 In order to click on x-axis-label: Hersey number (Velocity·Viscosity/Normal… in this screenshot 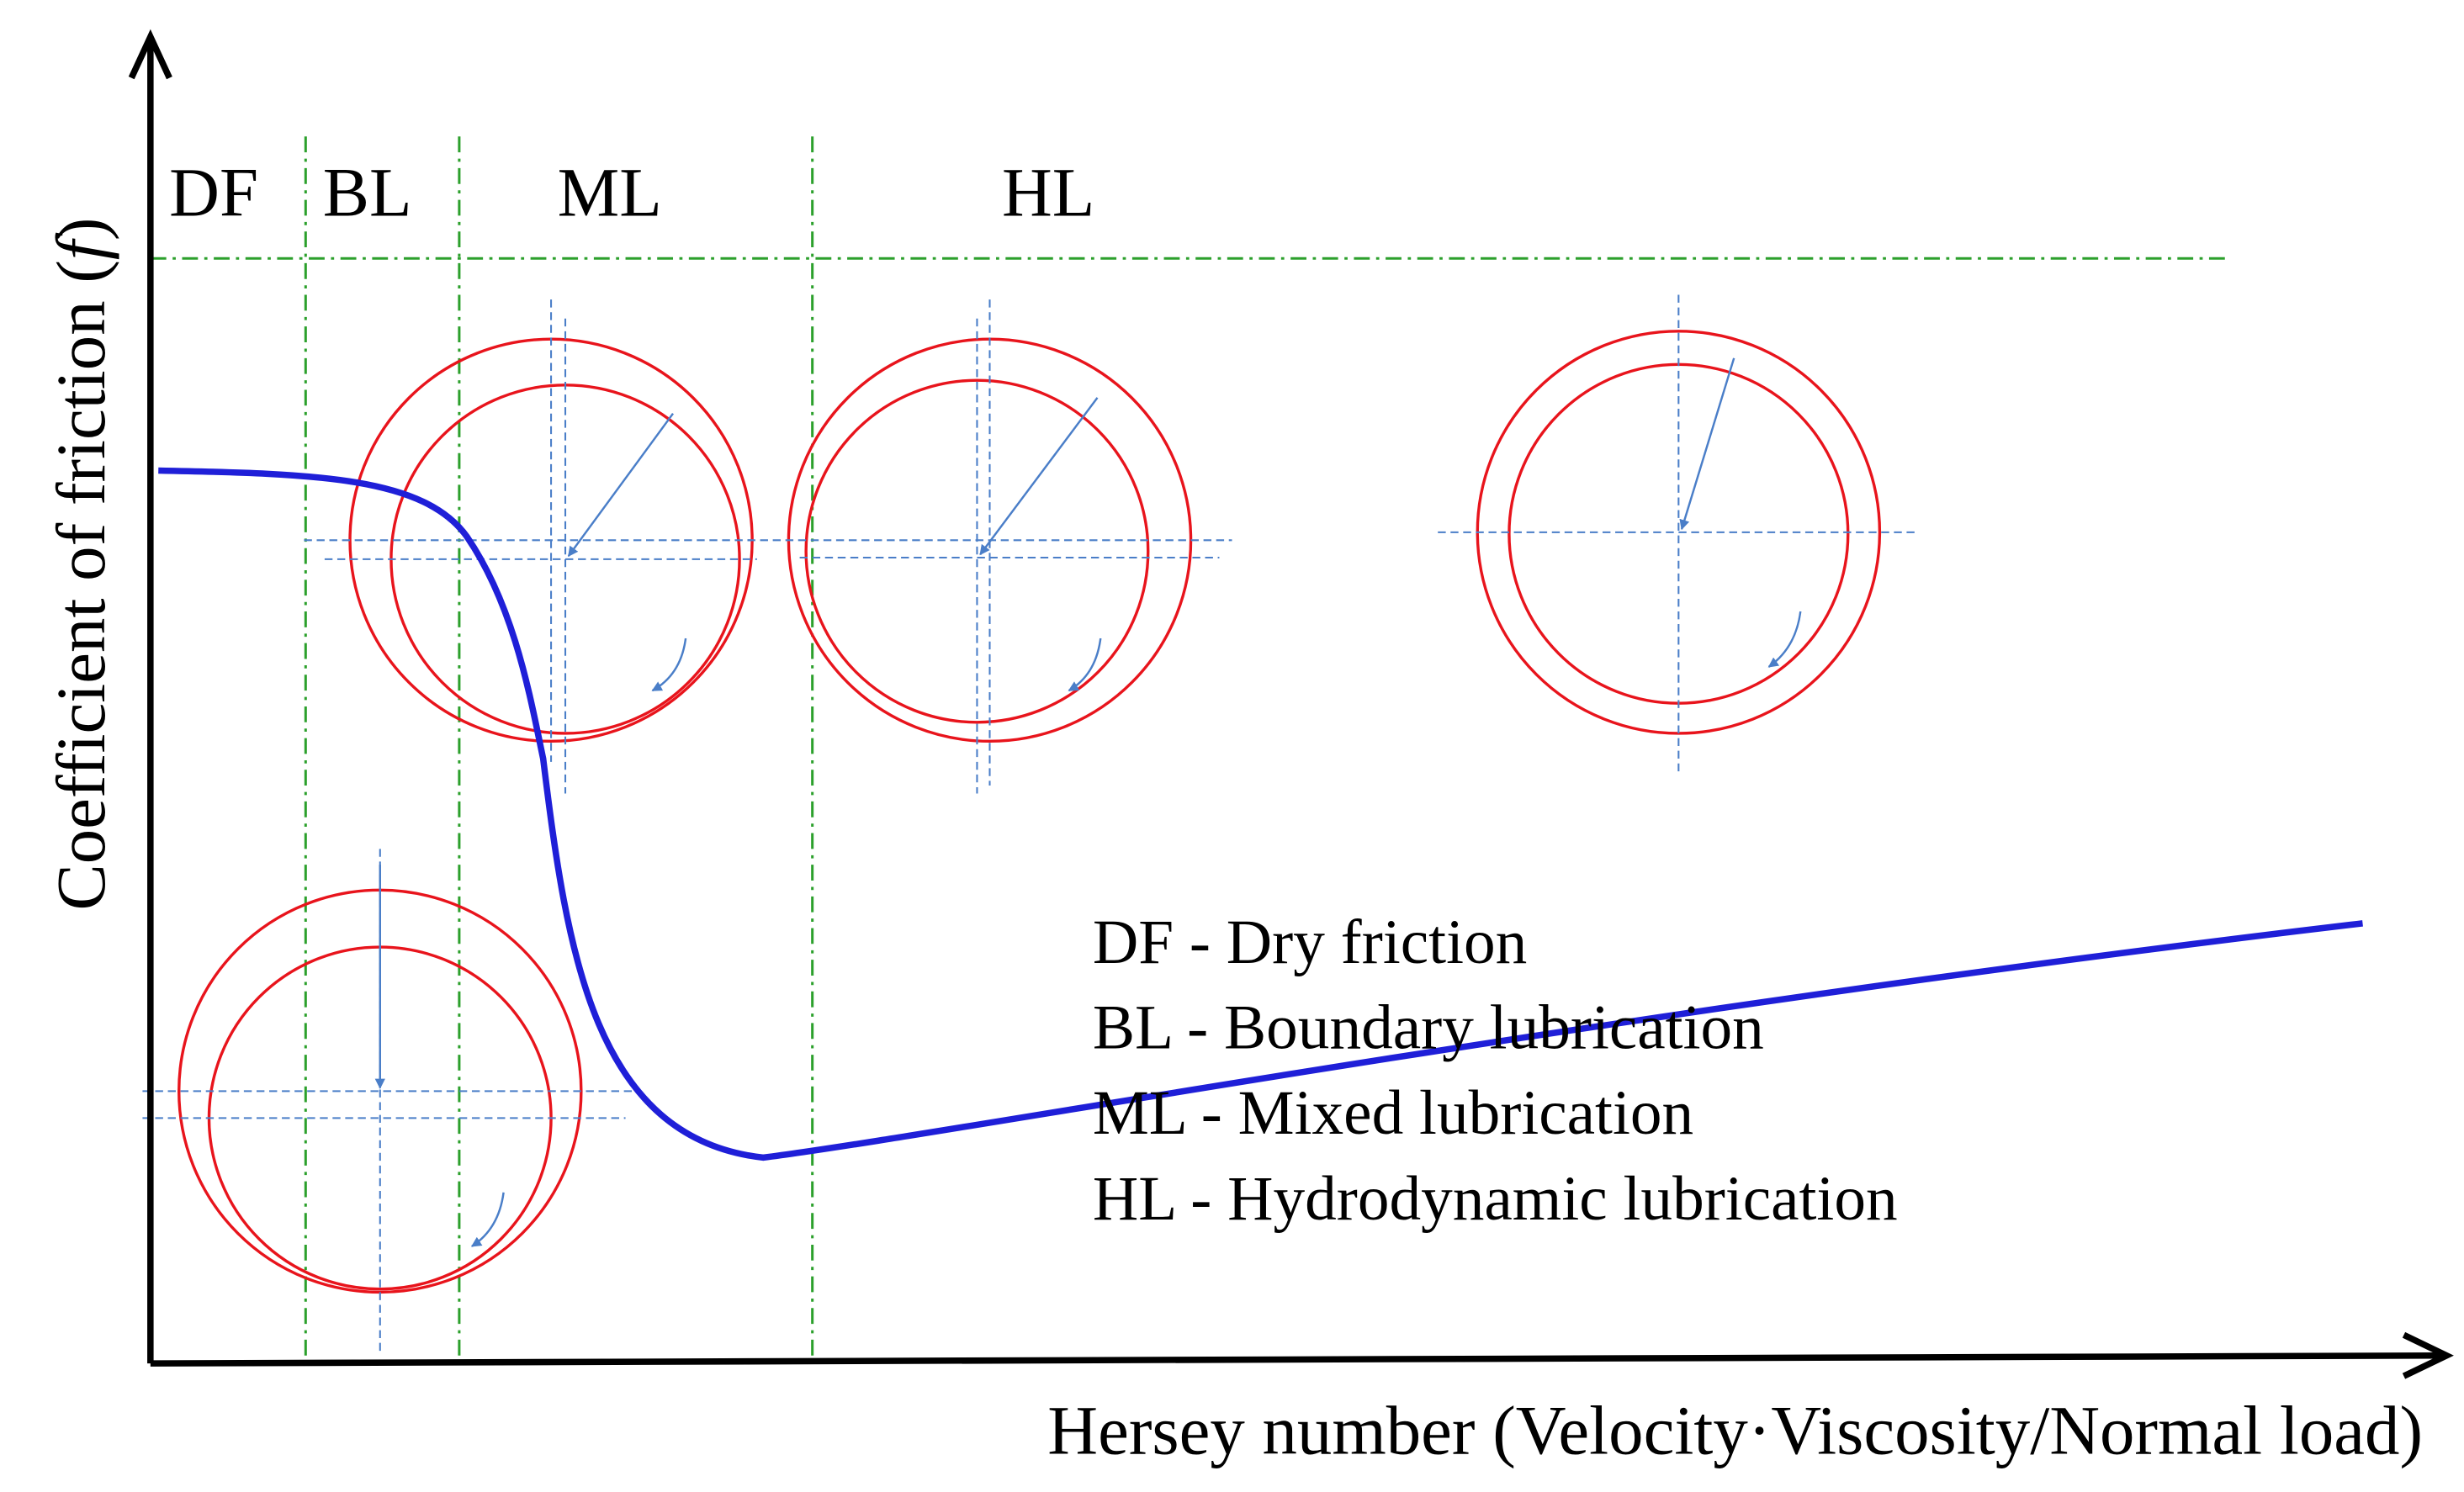, I will do `click(1735, 1429)`.